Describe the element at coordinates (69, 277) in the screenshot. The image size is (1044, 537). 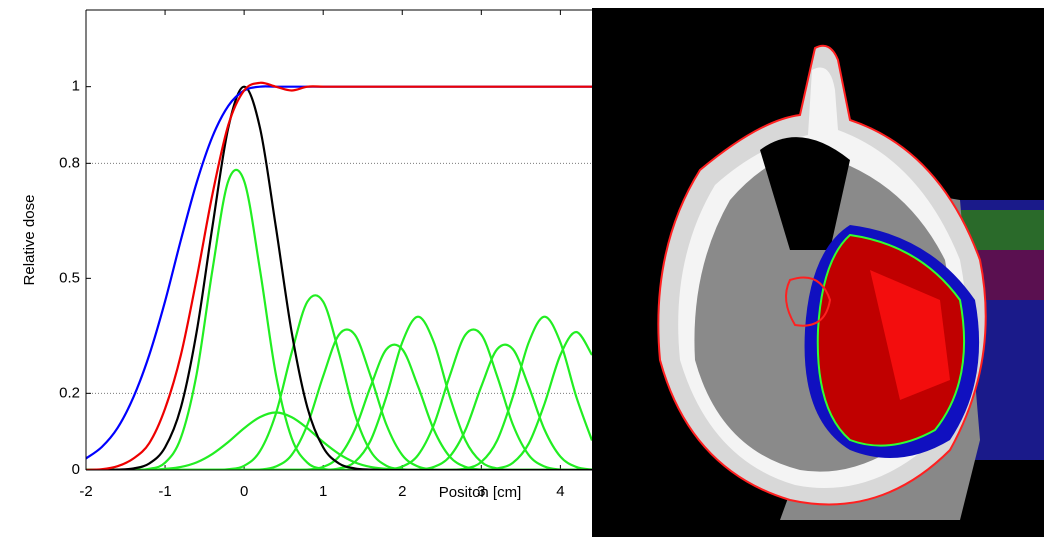
I see `y-tick-label: 0.5` at that location.